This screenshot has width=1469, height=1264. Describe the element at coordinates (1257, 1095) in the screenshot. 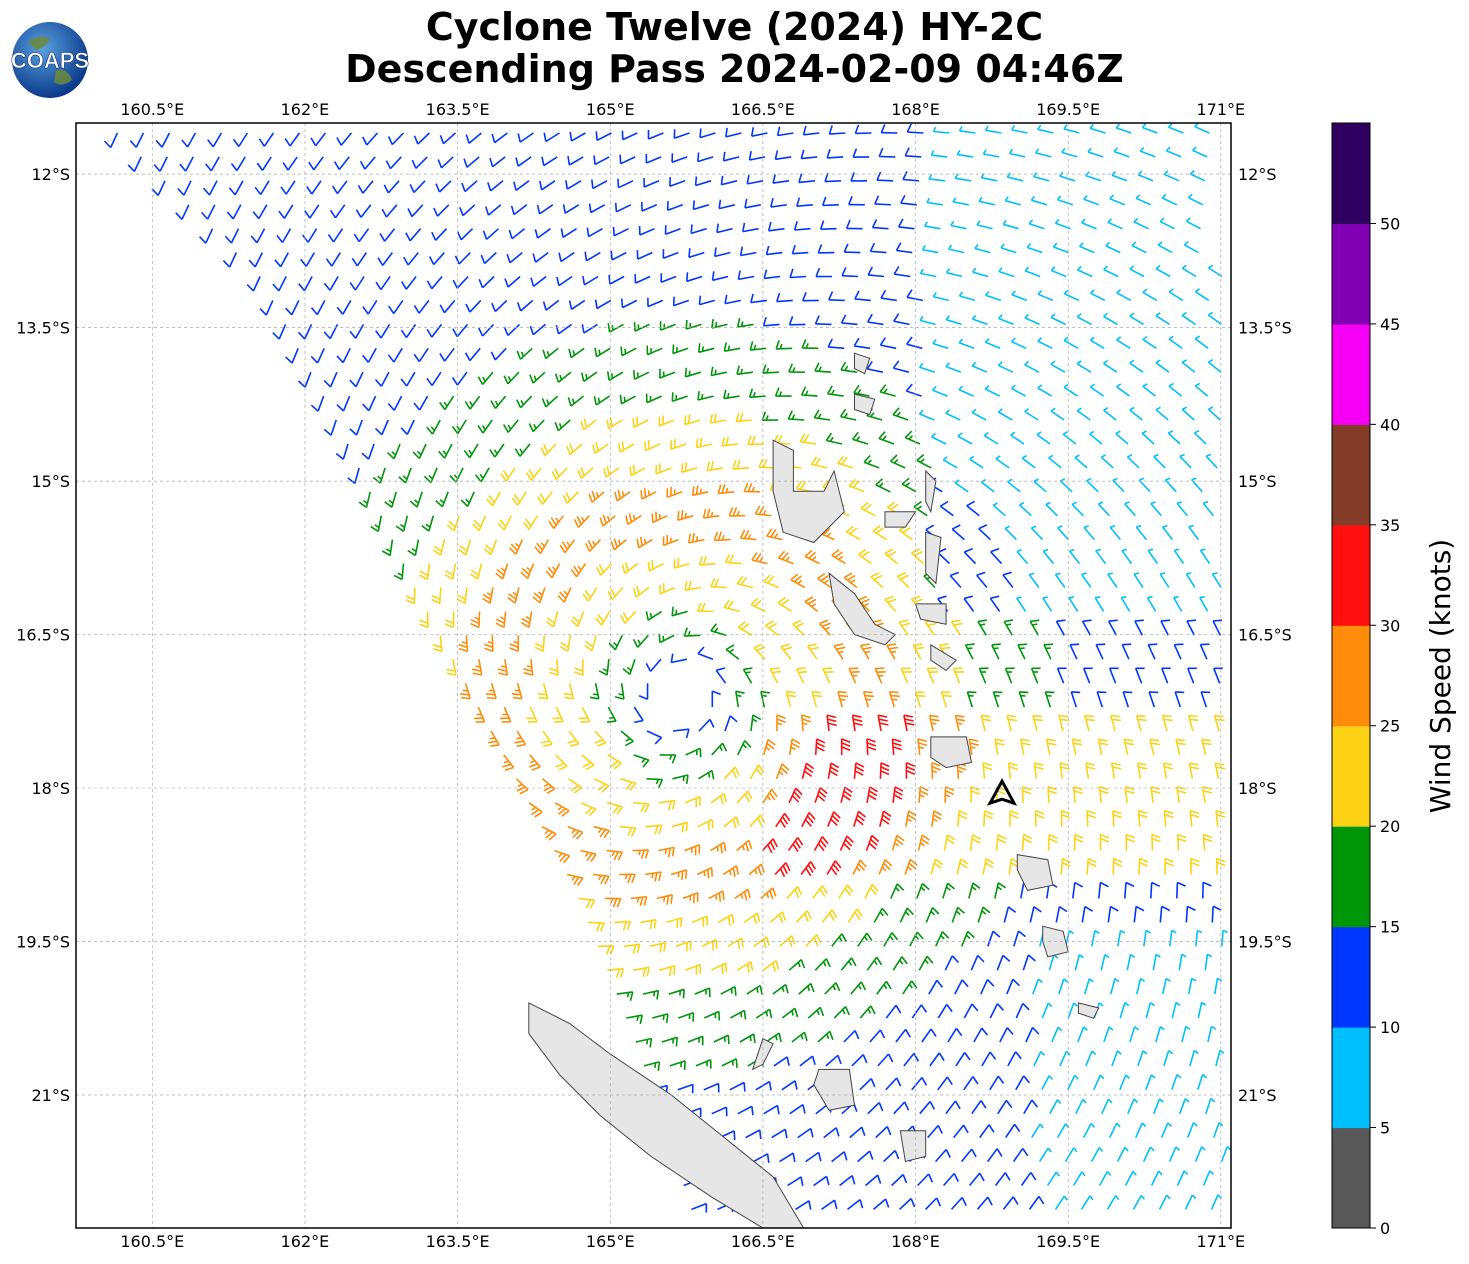

I see `lat-tick-right-6: 21°S` at that location.